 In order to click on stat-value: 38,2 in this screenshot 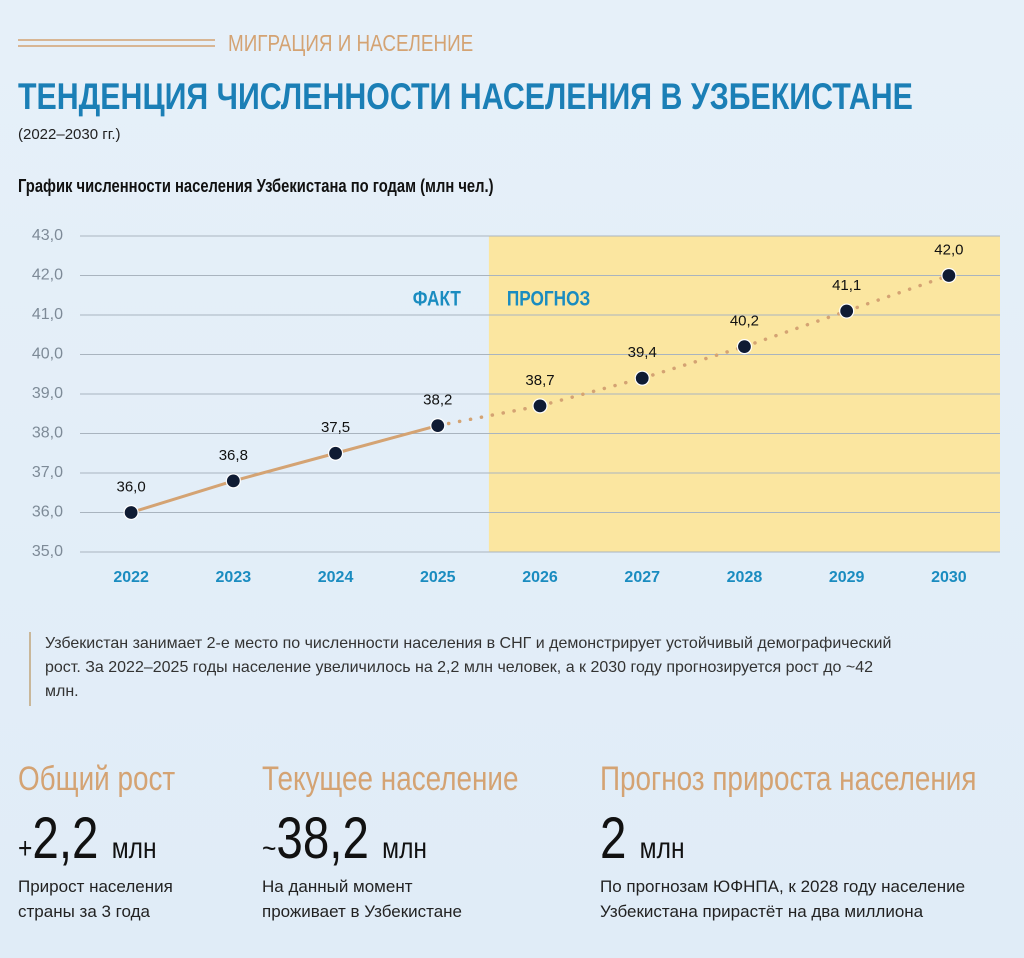, I will do `click(322, 838)`.